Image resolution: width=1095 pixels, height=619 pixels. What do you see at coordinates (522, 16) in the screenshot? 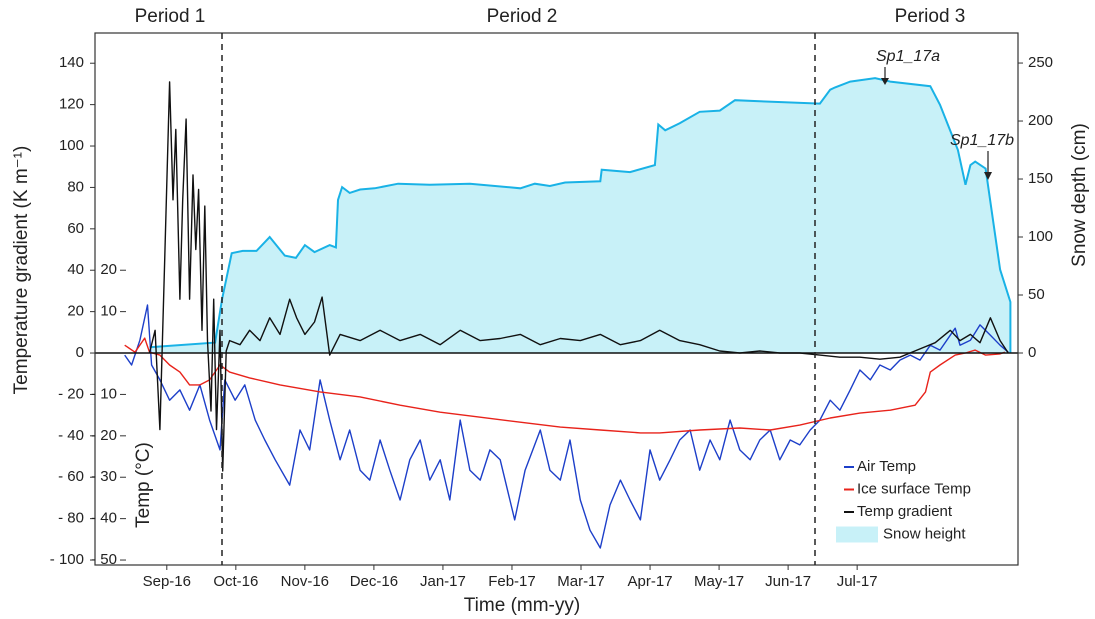
I see `period-label: Period 2` at bounding box center [522, 16].